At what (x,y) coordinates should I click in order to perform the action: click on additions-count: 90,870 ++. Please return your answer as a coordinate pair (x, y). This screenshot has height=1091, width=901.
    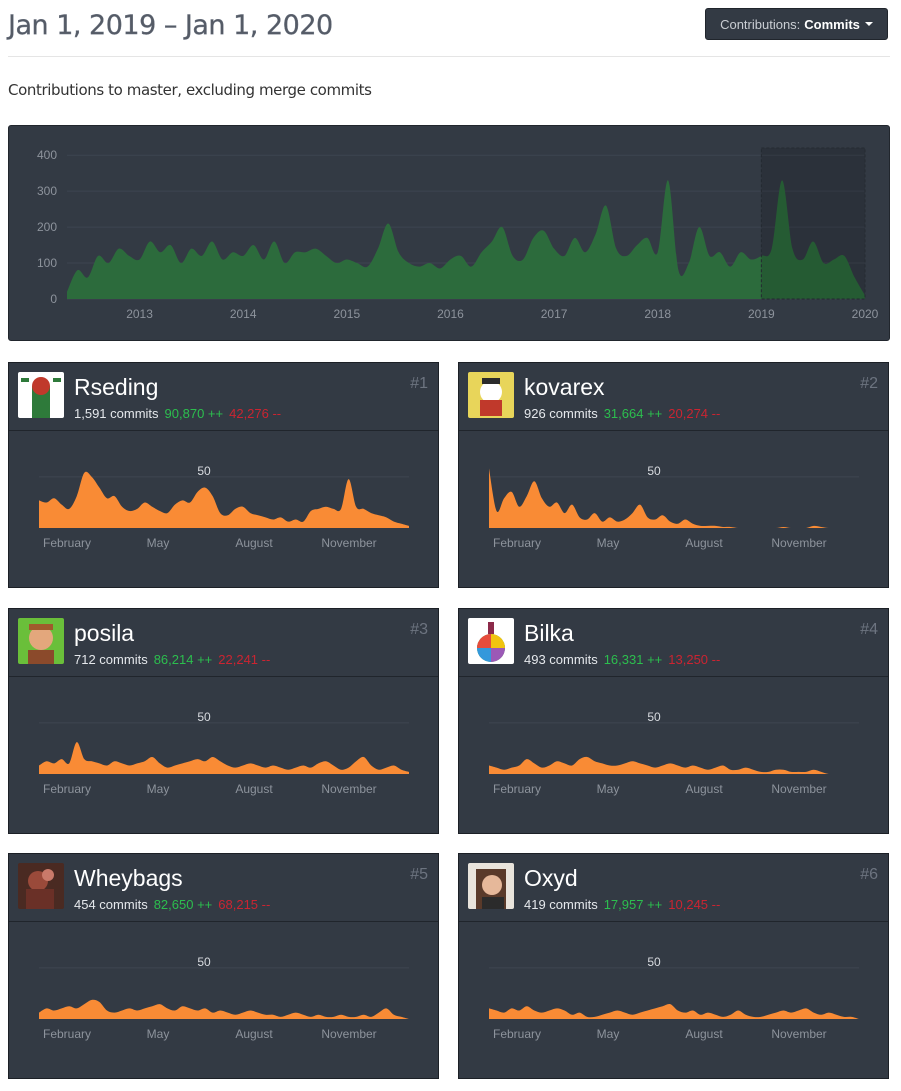
    Looking at the image, I should click on (194, 413).